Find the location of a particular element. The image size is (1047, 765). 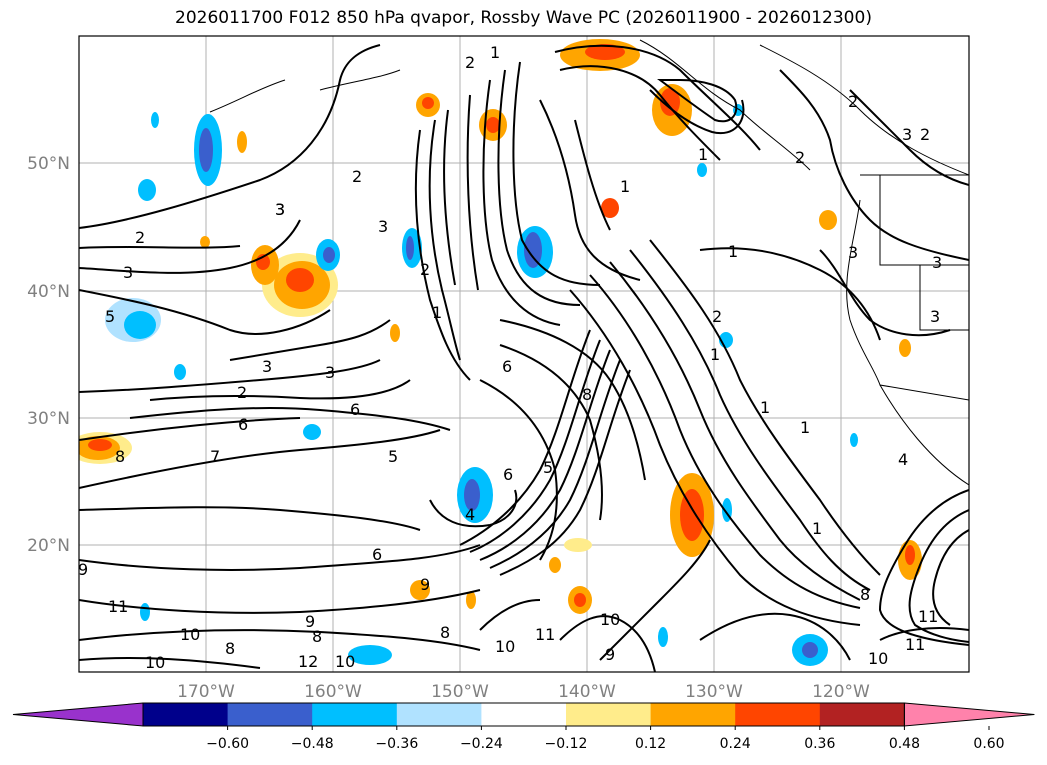

colorbar is located at coordinates (523, 714).